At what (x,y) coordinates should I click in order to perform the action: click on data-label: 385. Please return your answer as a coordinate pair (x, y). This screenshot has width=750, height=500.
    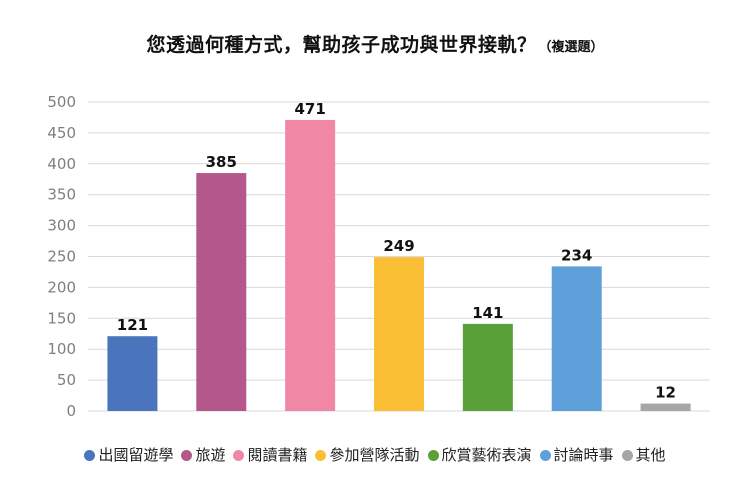
    Looking at the image, I should click on (221, 162).